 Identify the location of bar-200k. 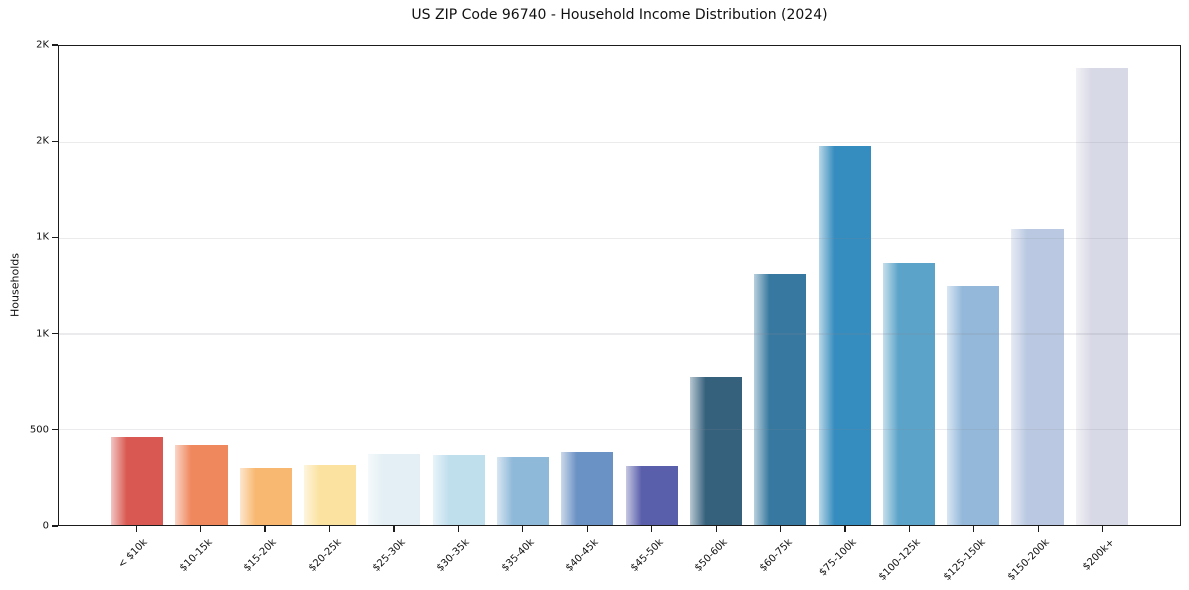
(1101, 296).